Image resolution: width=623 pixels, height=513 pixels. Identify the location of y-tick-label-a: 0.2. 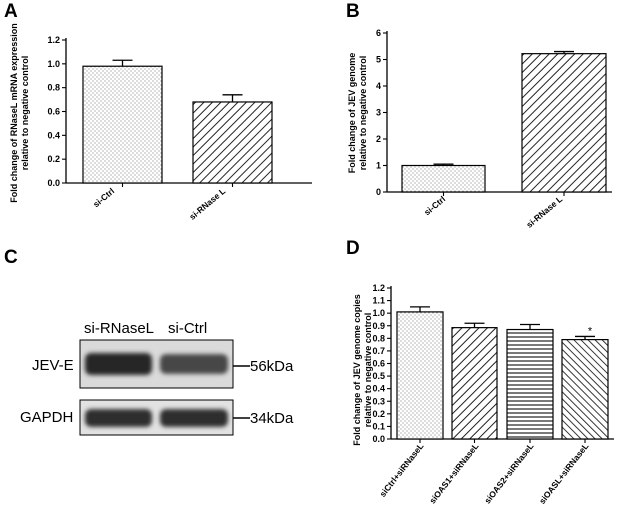
(53, 159).